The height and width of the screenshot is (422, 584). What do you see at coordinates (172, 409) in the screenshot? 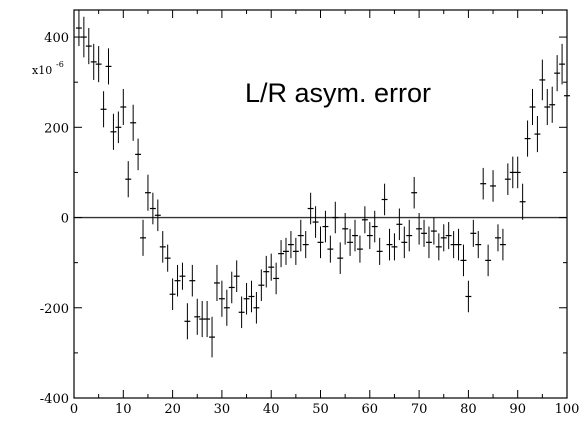
I see `x-tick-label: 20` at bounding box center [172, 409].